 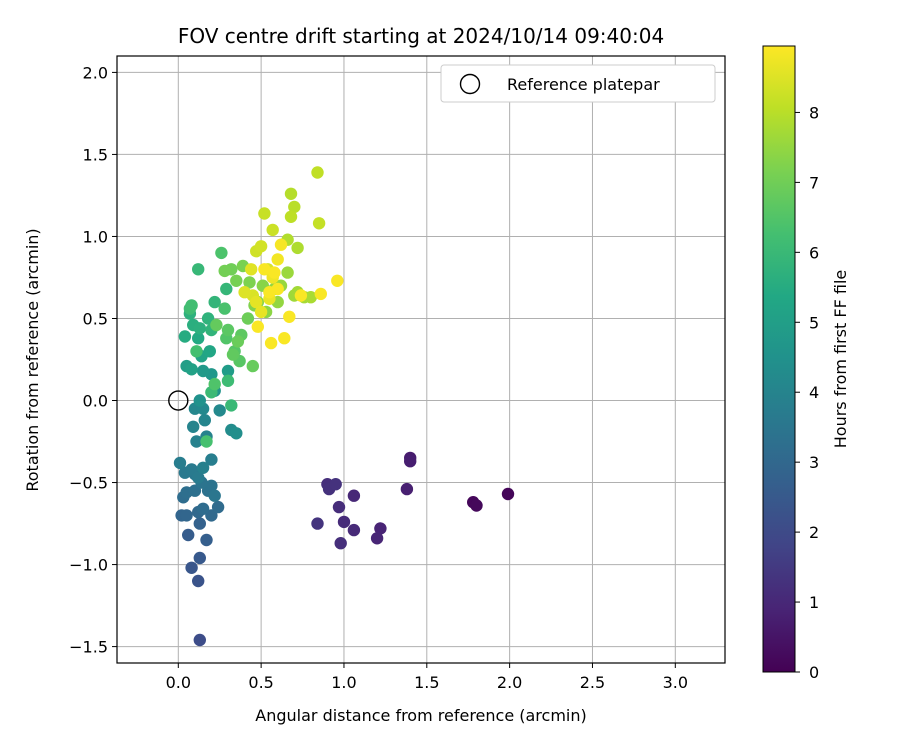 I want to click on colorbar-tick-label: 5, so click(x=814, y=322).